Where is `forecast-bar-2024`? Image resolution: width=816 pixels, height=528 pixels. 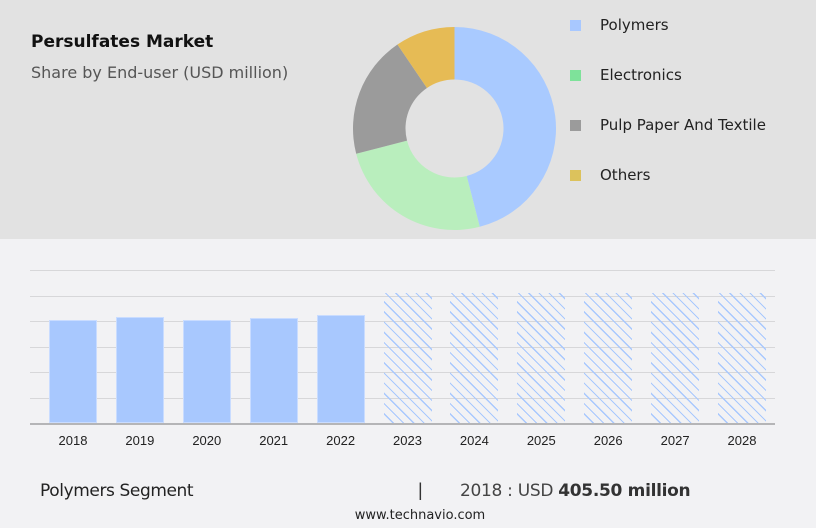 forecast-bar-2024 is located at coordinates (474, 358).